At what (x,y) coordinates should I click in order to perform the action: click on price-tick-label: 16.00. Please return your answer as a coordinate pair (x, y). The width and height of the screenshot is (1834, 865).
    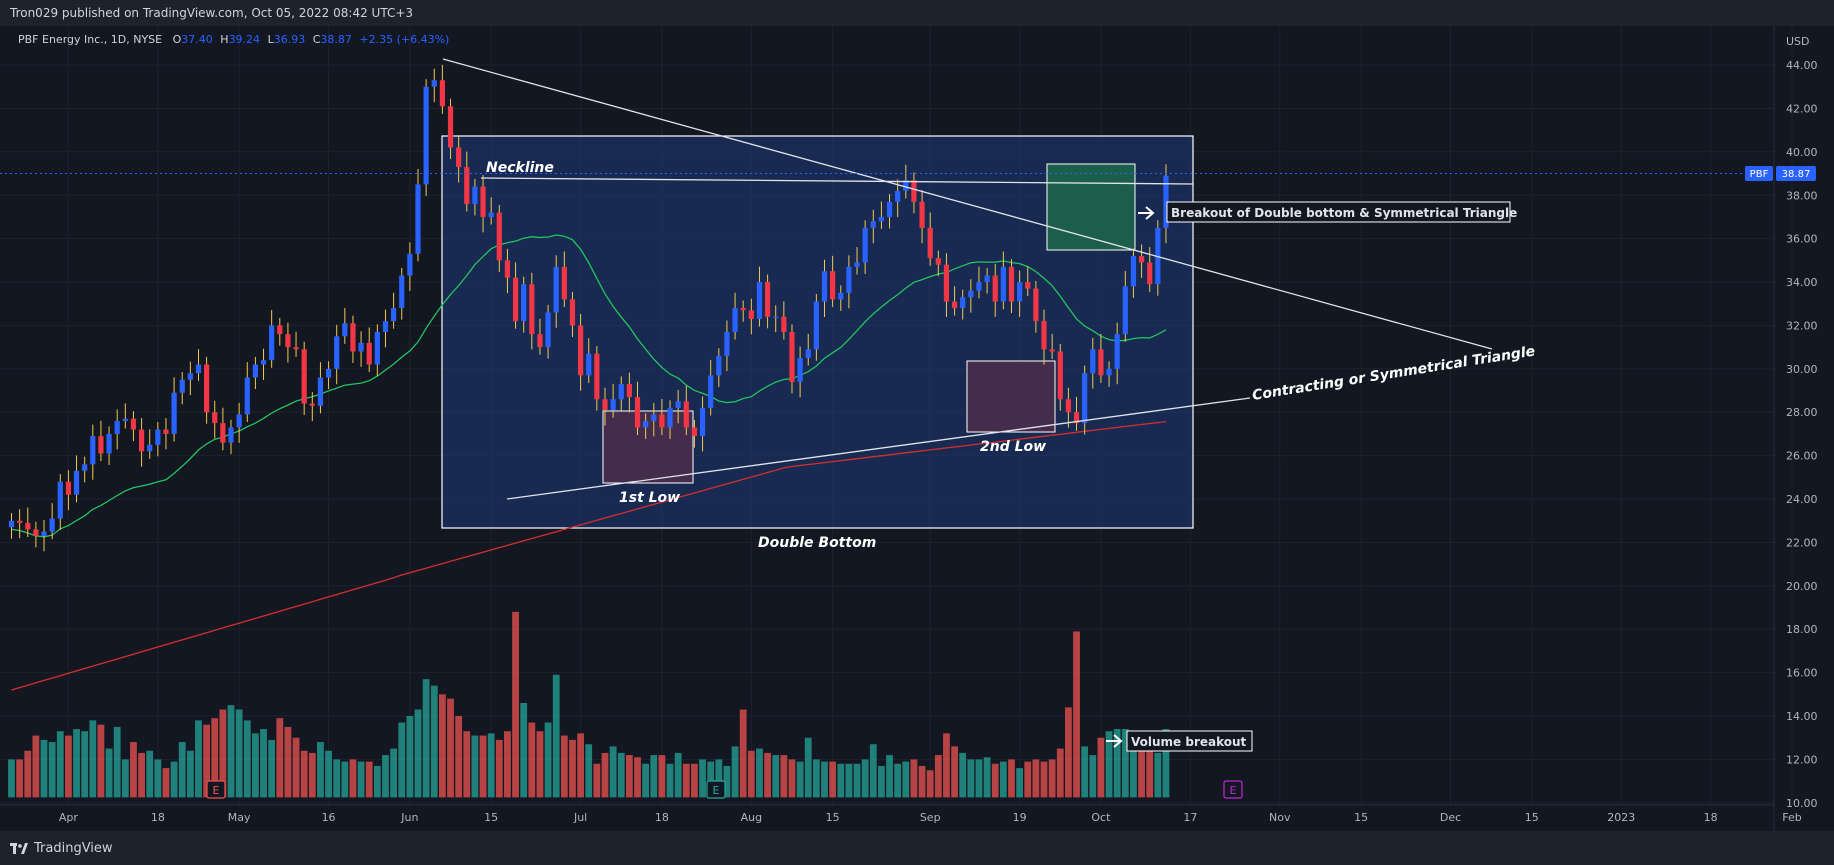
    Looking at the image, I should click on (1802, 673).